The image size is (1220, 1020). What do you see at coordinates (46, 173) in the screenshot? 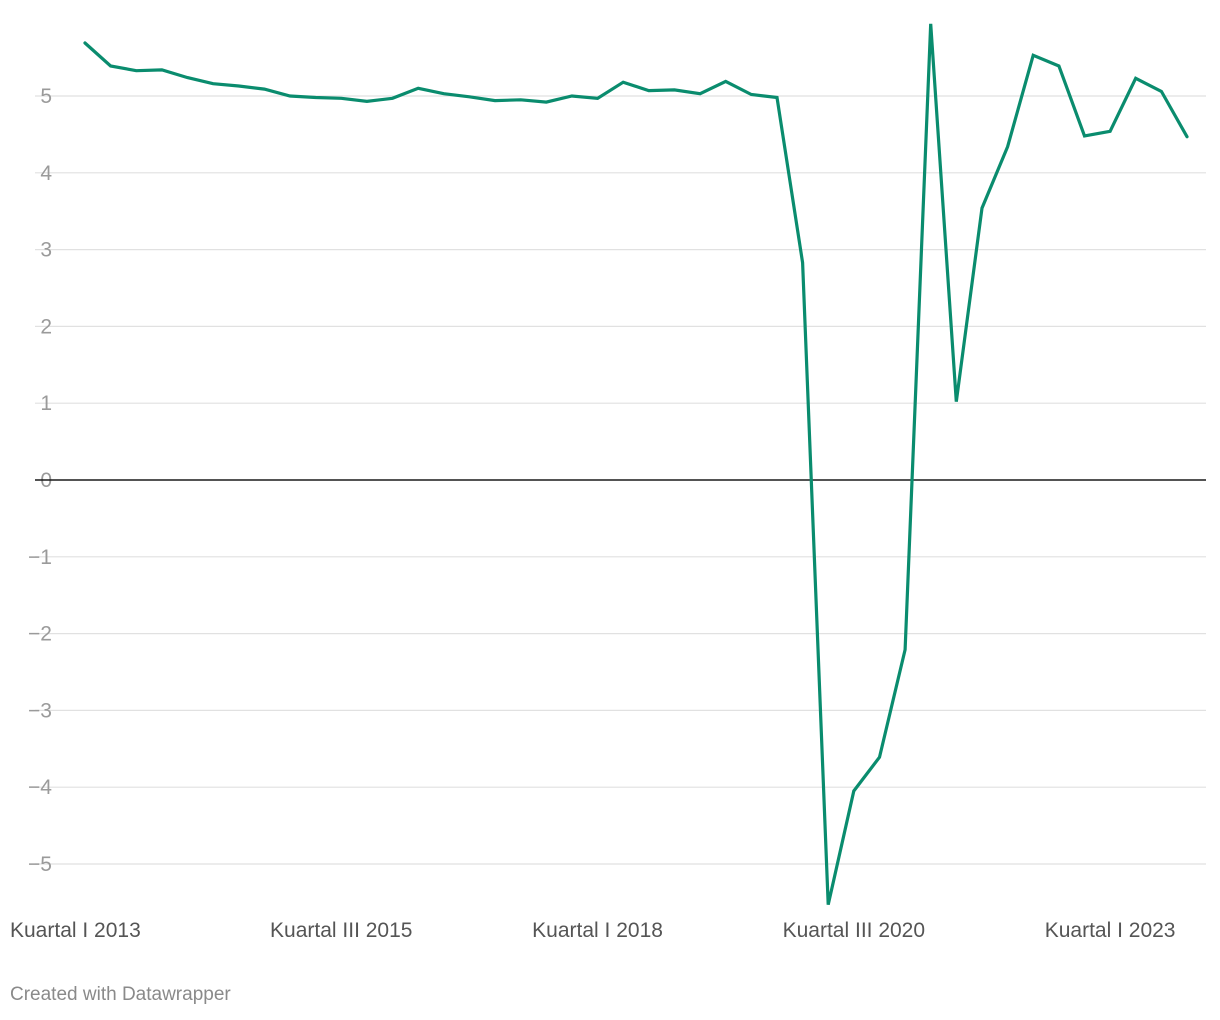
I see `y-tick-label: 4` at bounding box center [46, 173].